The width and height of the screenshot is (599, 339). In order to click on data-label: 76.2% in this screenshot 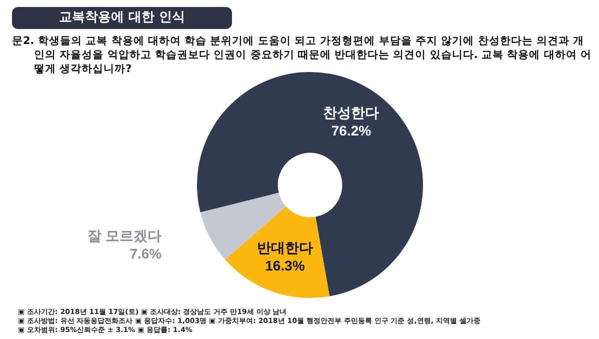, I will do `click(351, 130)`.